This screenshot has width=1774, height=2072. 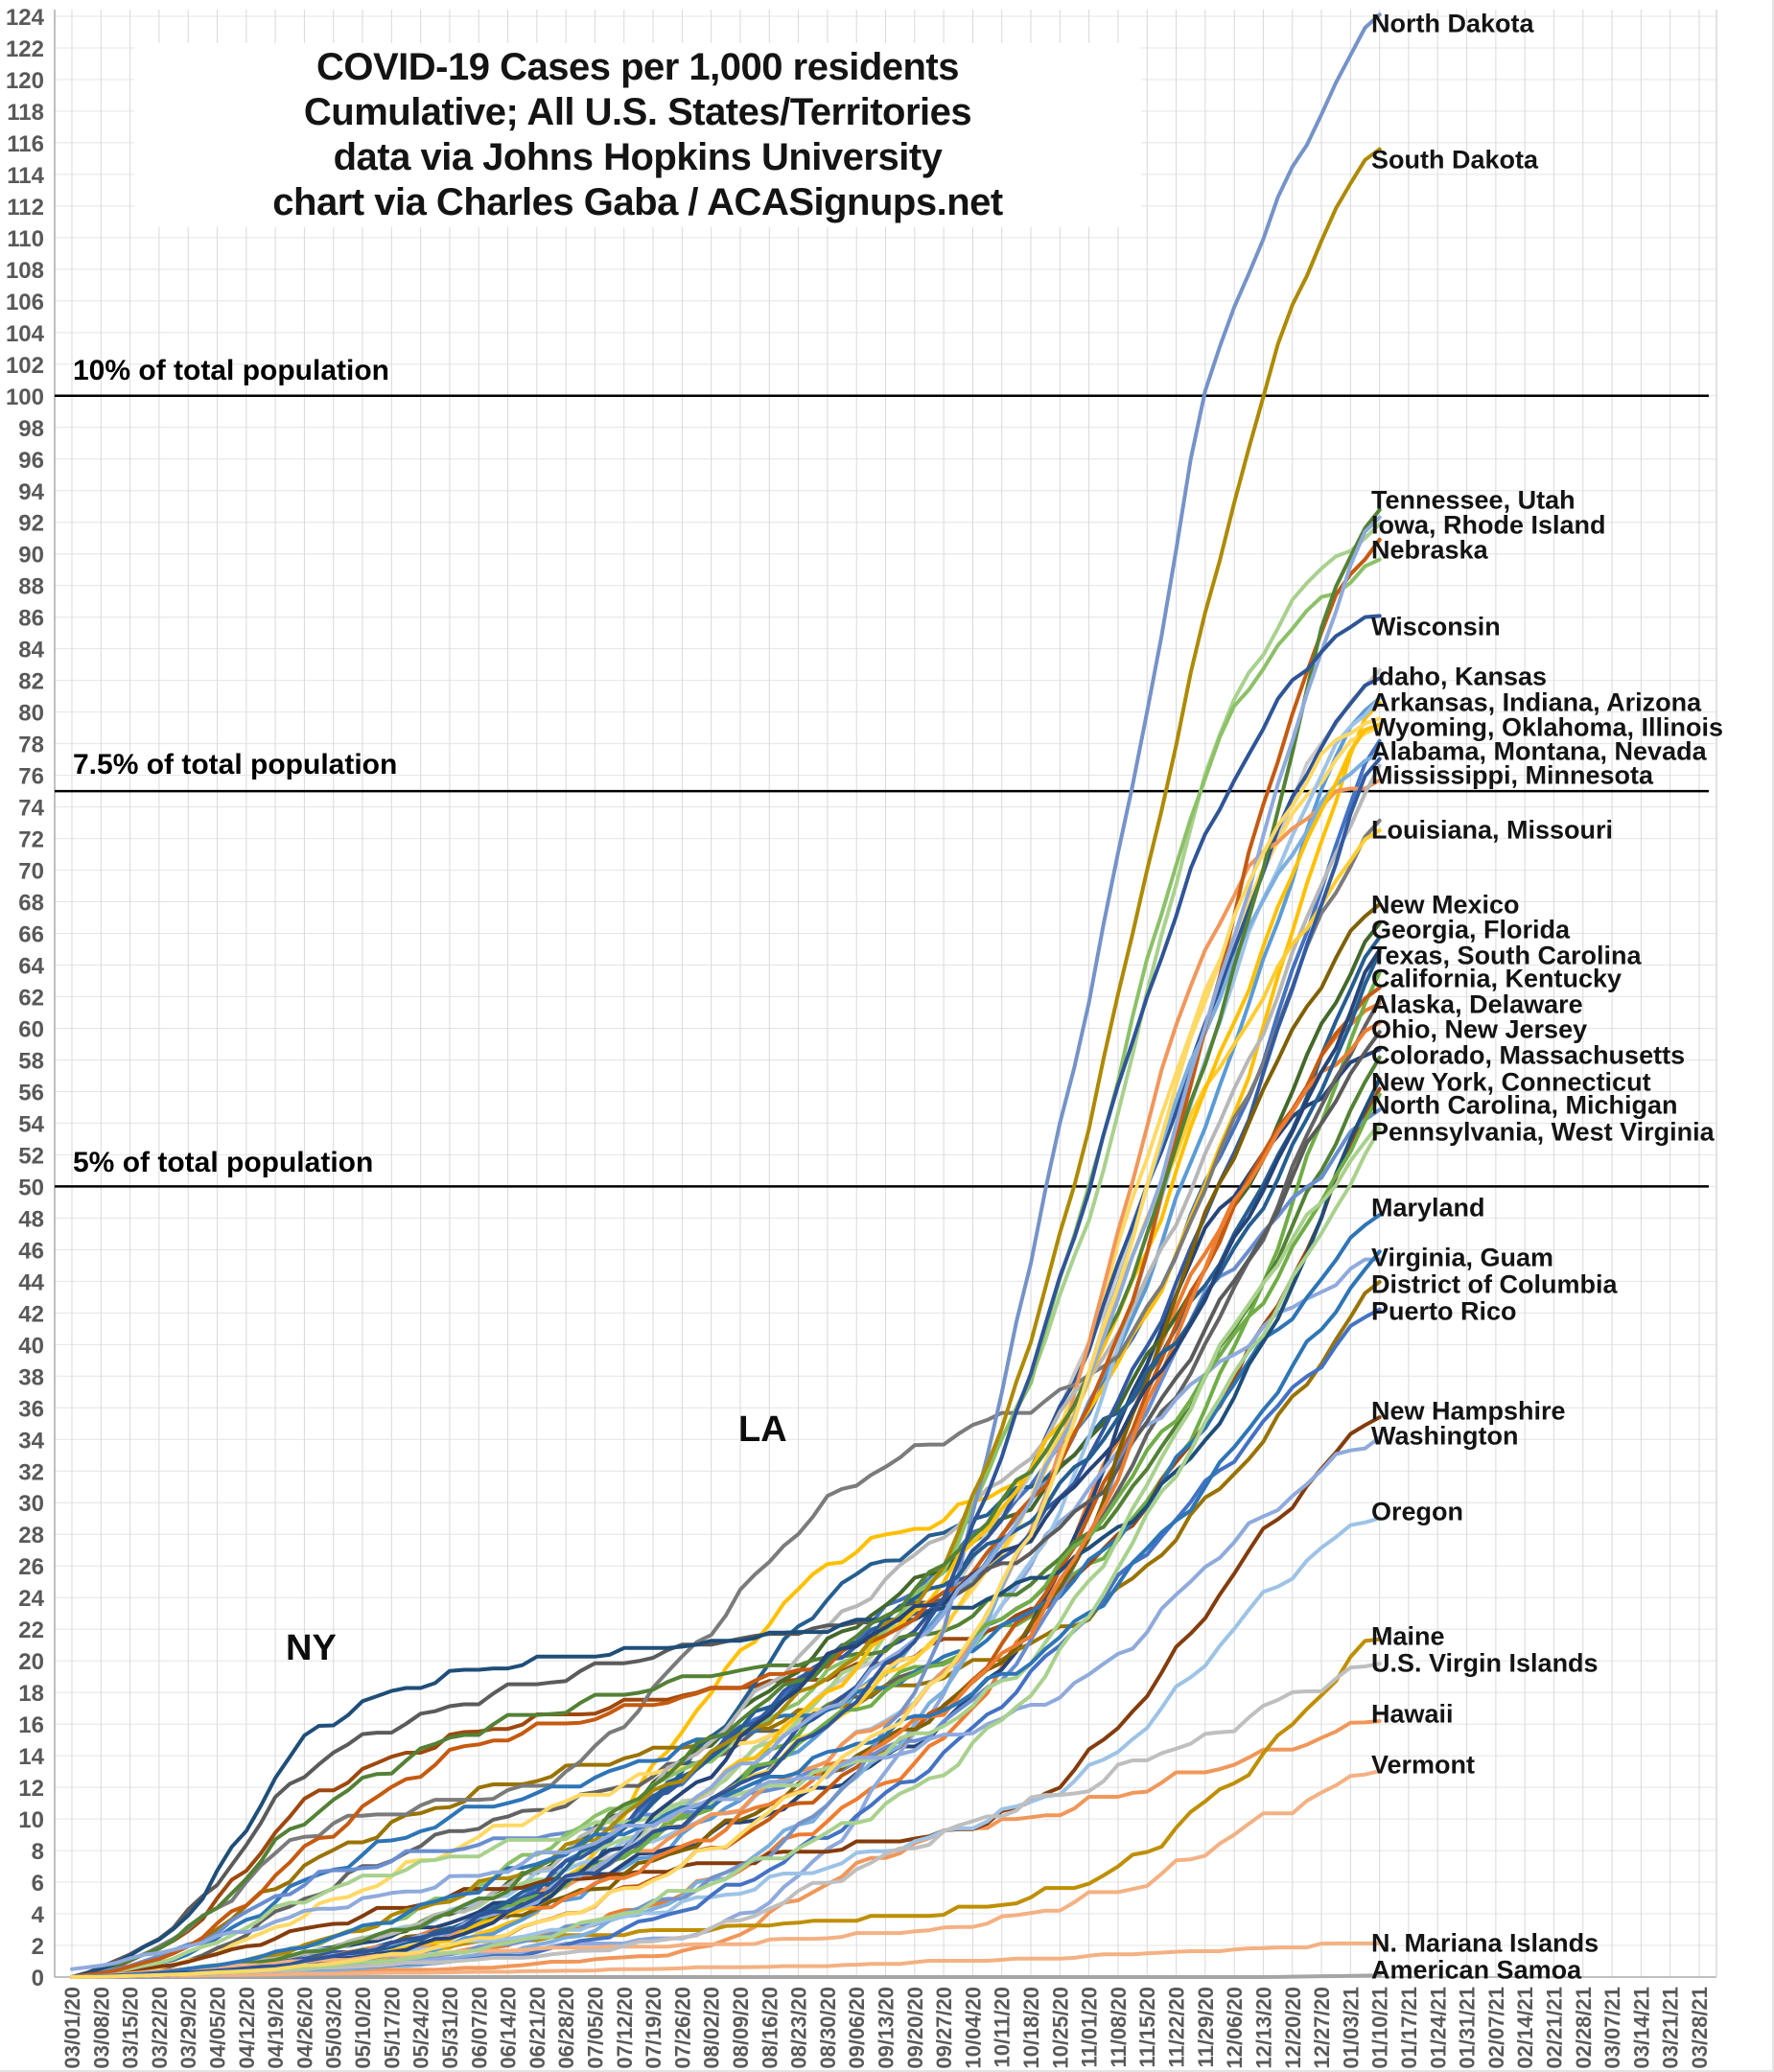 I want to click on series-line-n-mariana-islands, so click(x=726, y=1960).